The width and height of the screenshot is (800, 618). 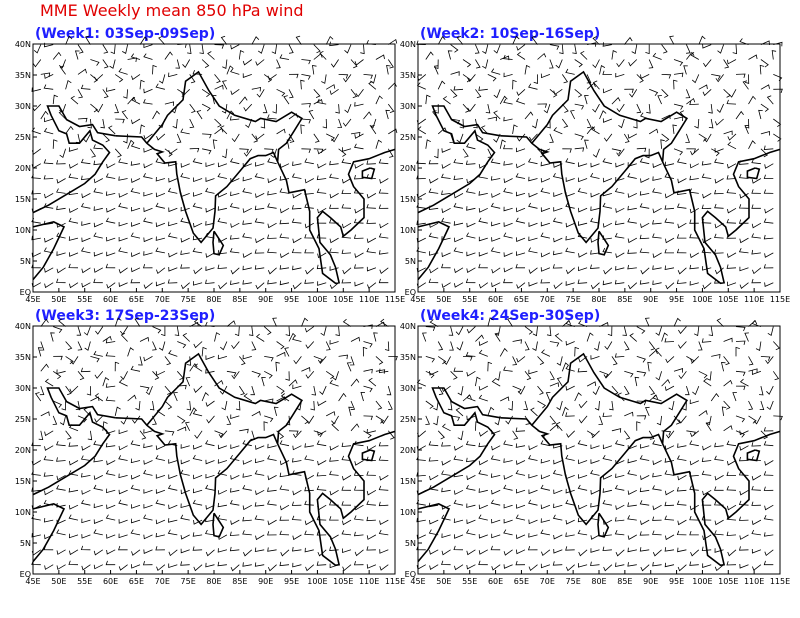 What do you see at coordinates (32, 581) in the screenshot?
I see `lon-tick-label: 45E` at bounding box center [32, 581].